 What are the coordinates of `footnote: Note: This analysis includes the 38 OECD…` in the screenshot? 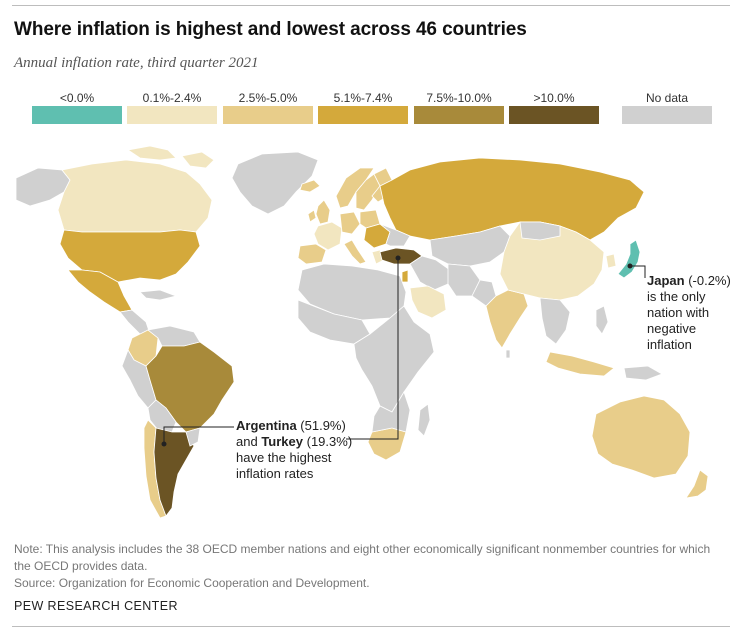 It's located at (371, 566).